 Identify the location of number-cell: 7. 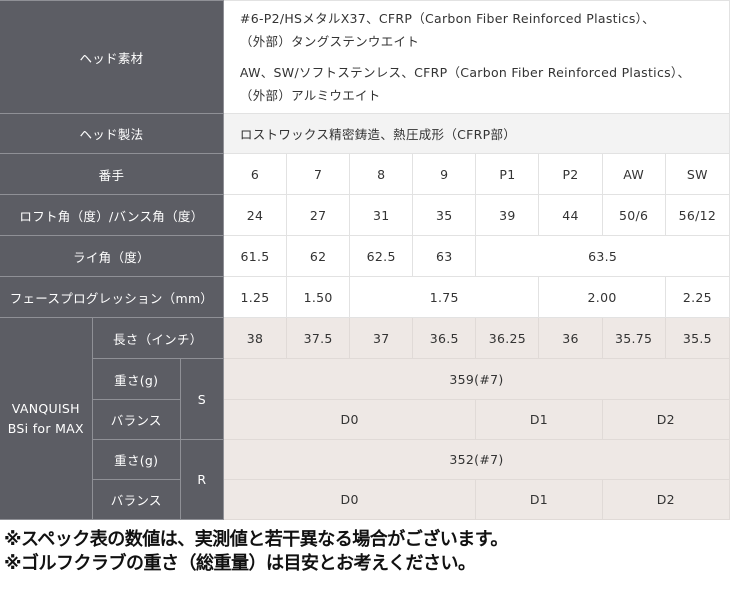
(318, 174).